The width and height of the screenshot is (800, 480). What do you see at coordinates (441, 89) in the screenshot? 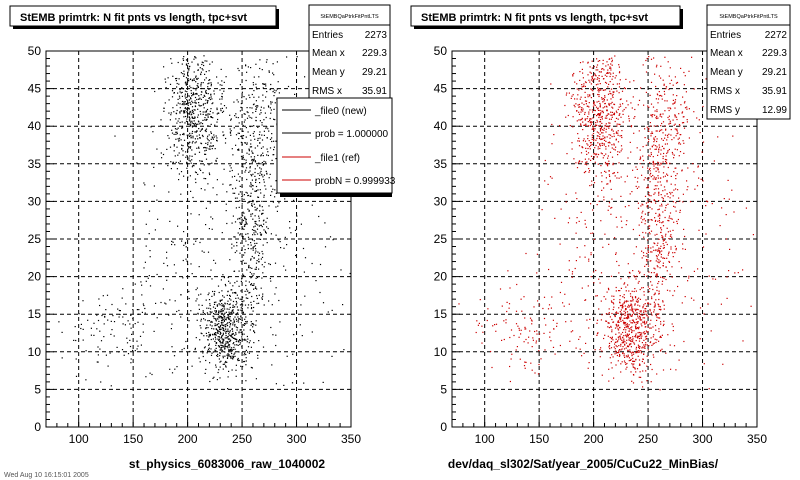
I see `y-tick-label: 45` at bounding box center [441, 89].